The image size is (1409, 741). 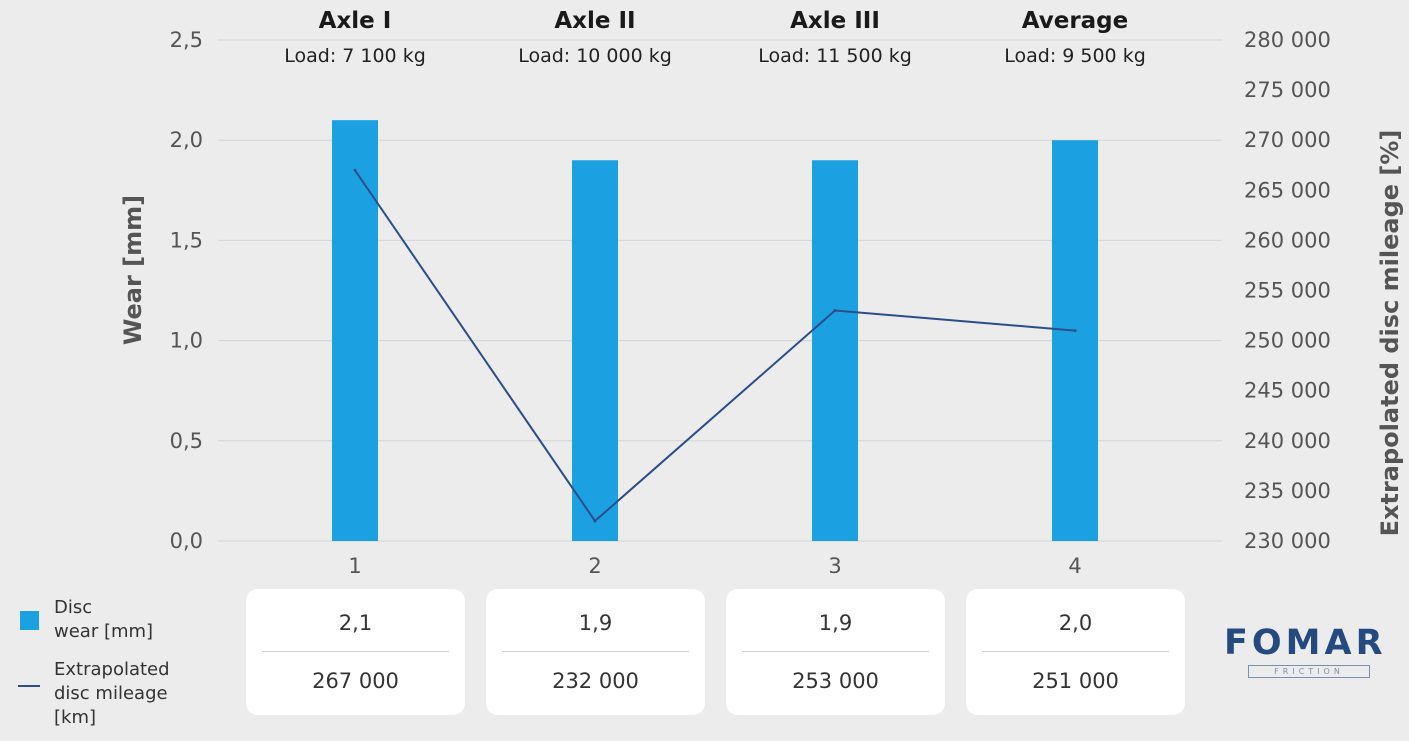 I want to click on legend-line-label: Extrapolated disc mileage [km], so click(x=112, y=693).